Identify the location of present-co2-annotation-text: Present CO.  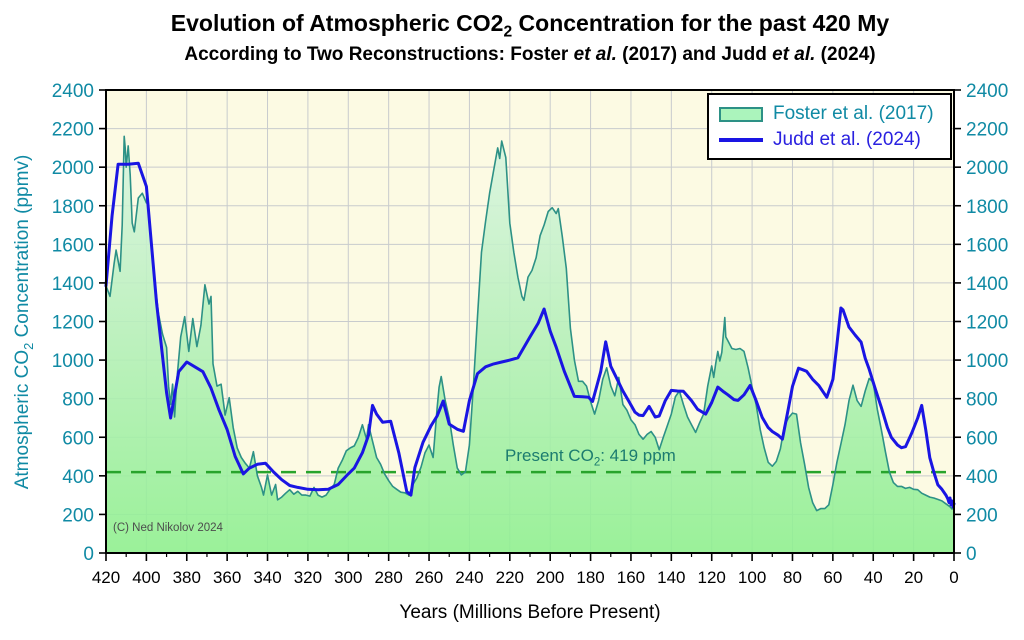
(549, 455).